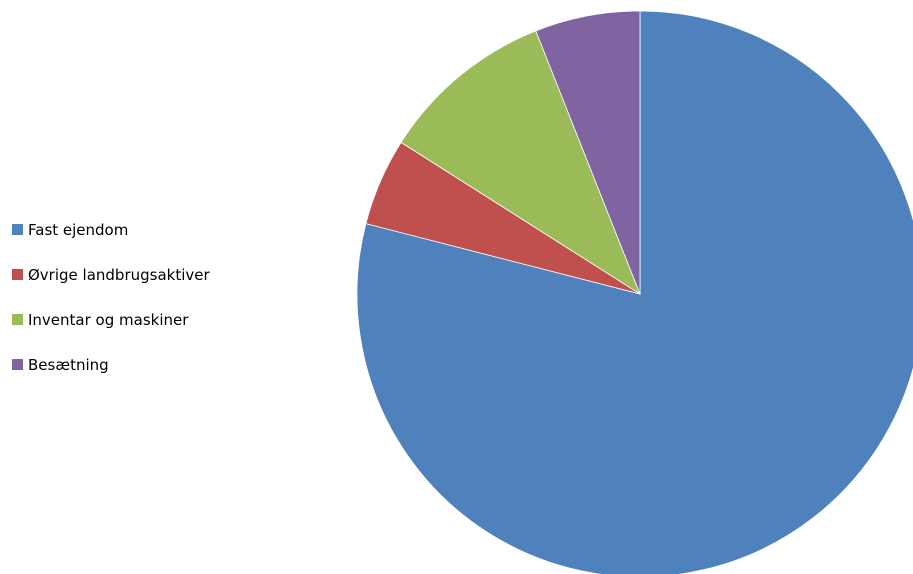 The height and width of the screenshot is (574, 913). What do you see at coordinates (17, 274) in the screenshot?
I see `legend-swatch-ovrige-landbrugsaktiver` at bounding box center [17, 274].